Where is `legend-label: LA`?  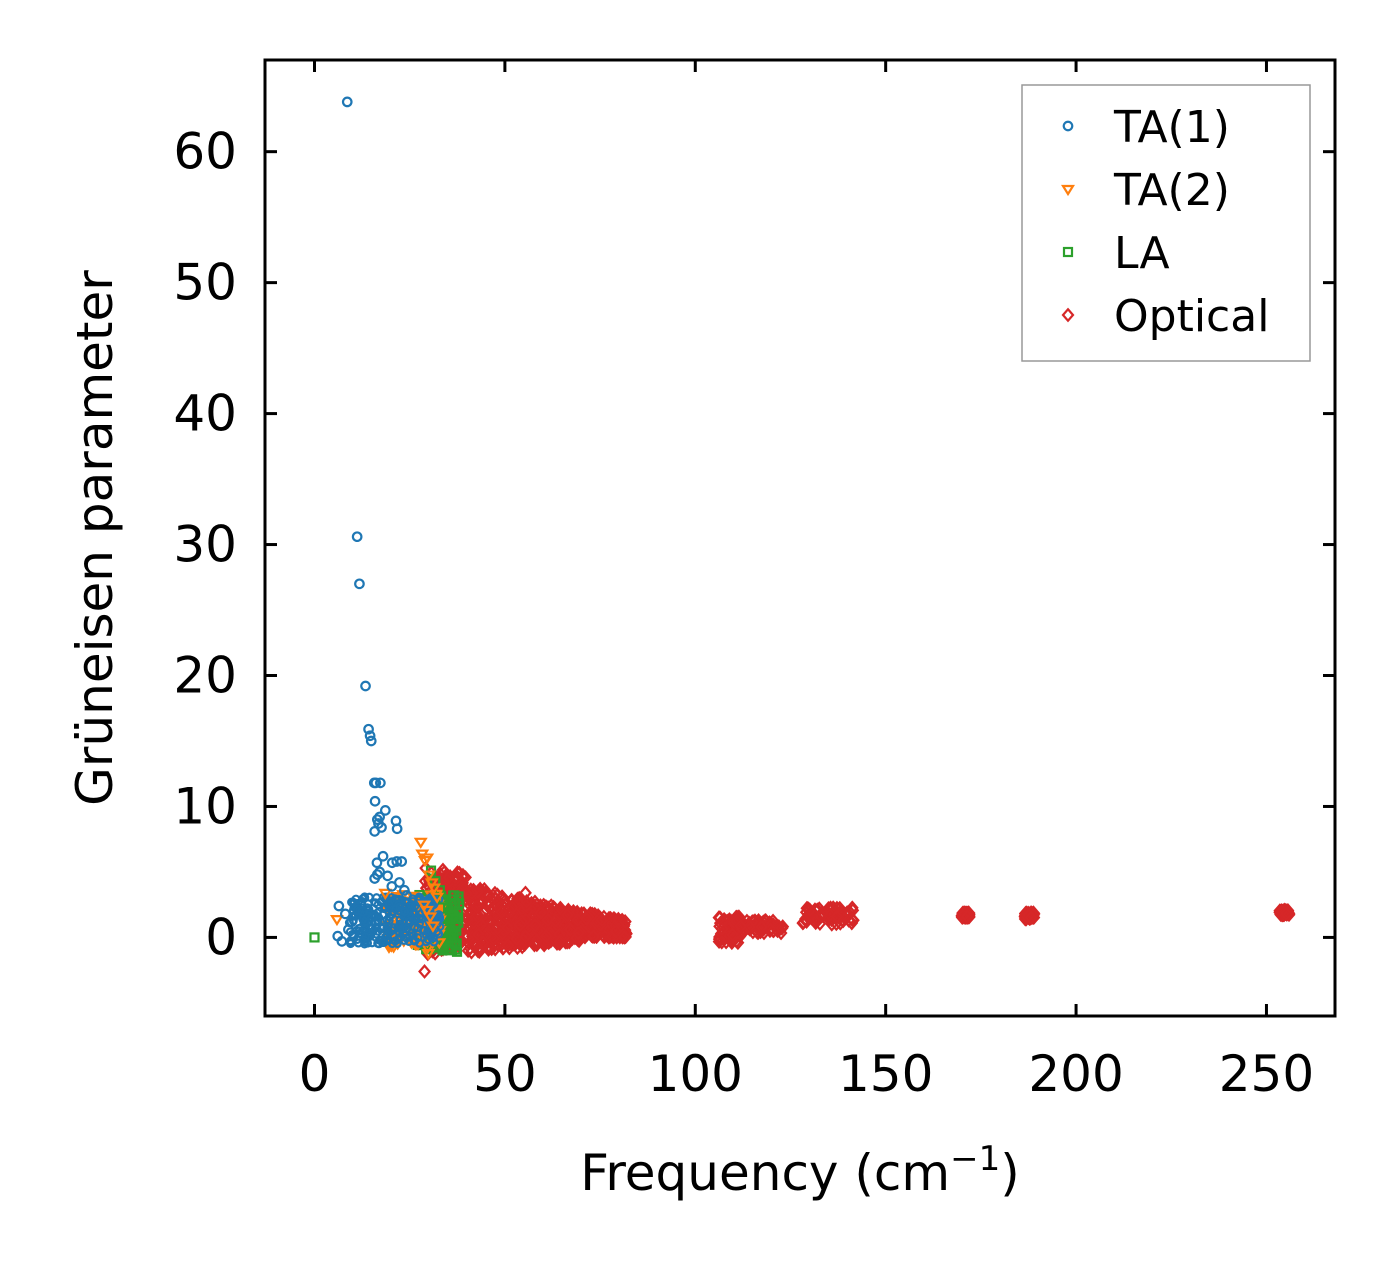 legend-label: LA is located at coordinates (1142, 253).